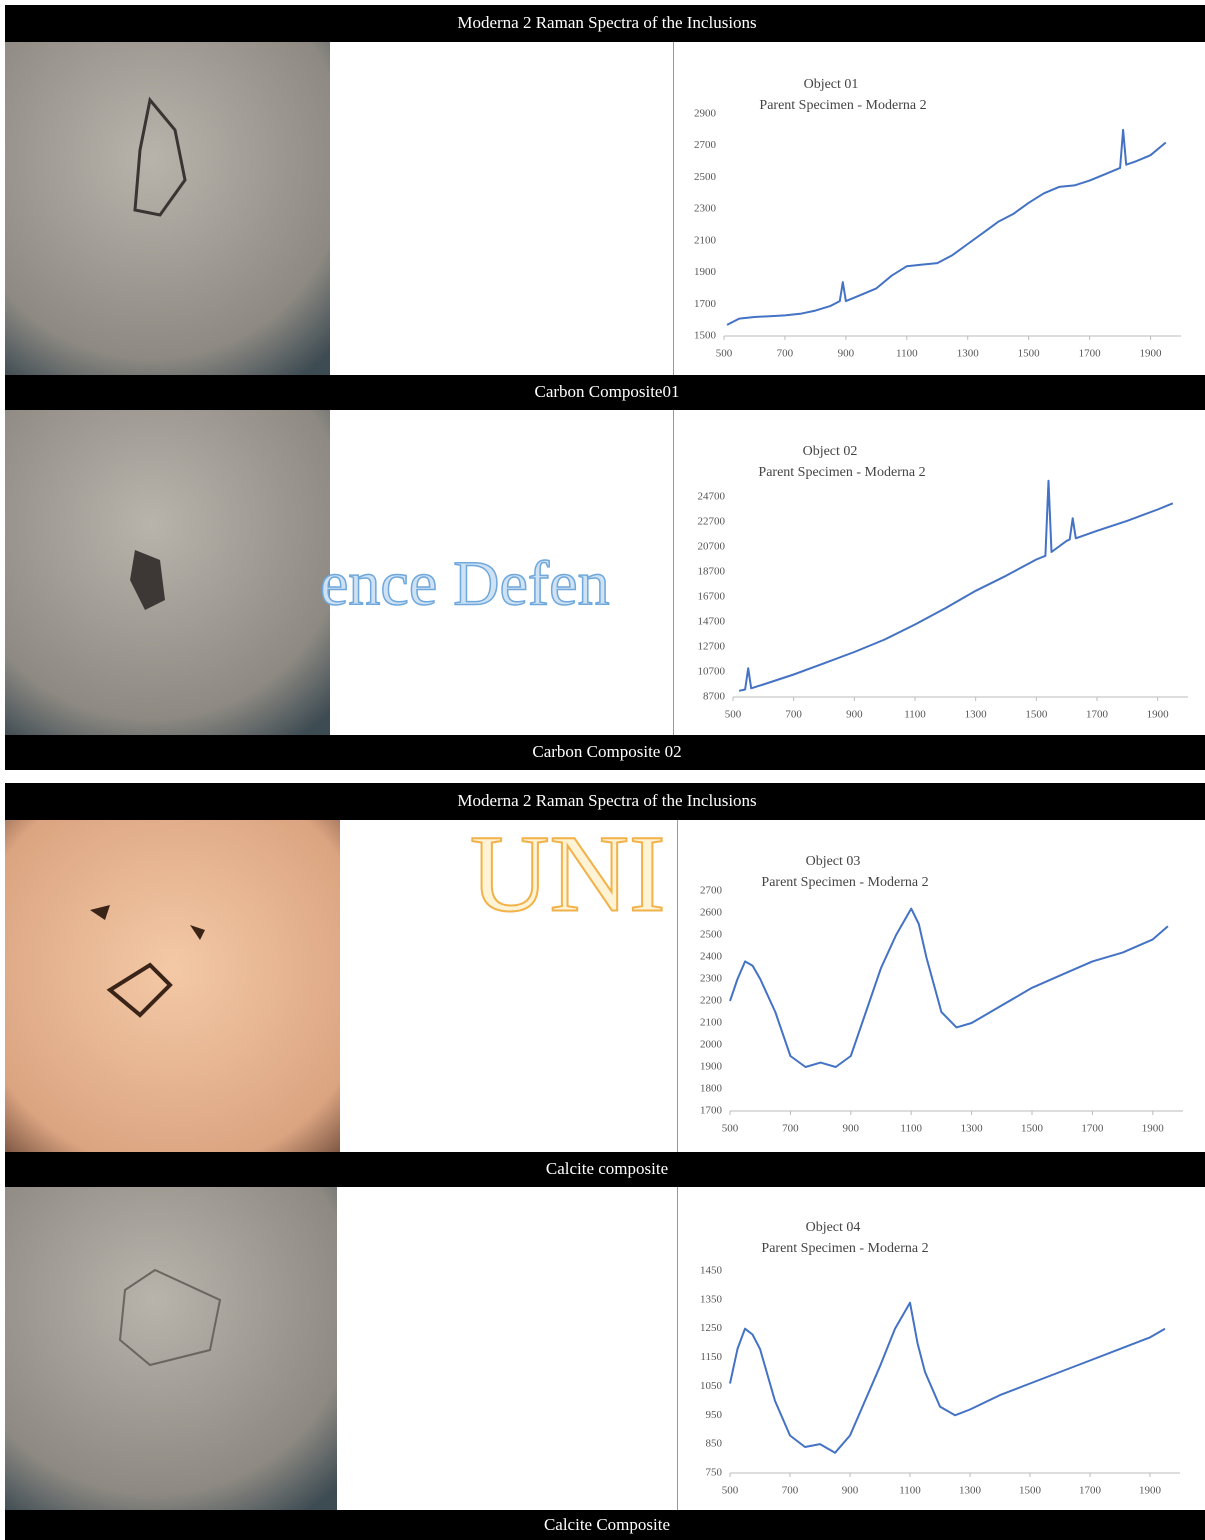 The height and width of the screenshot is (1540, 1205). I want to click on y-tick-label: 22700, so click(712, 522).